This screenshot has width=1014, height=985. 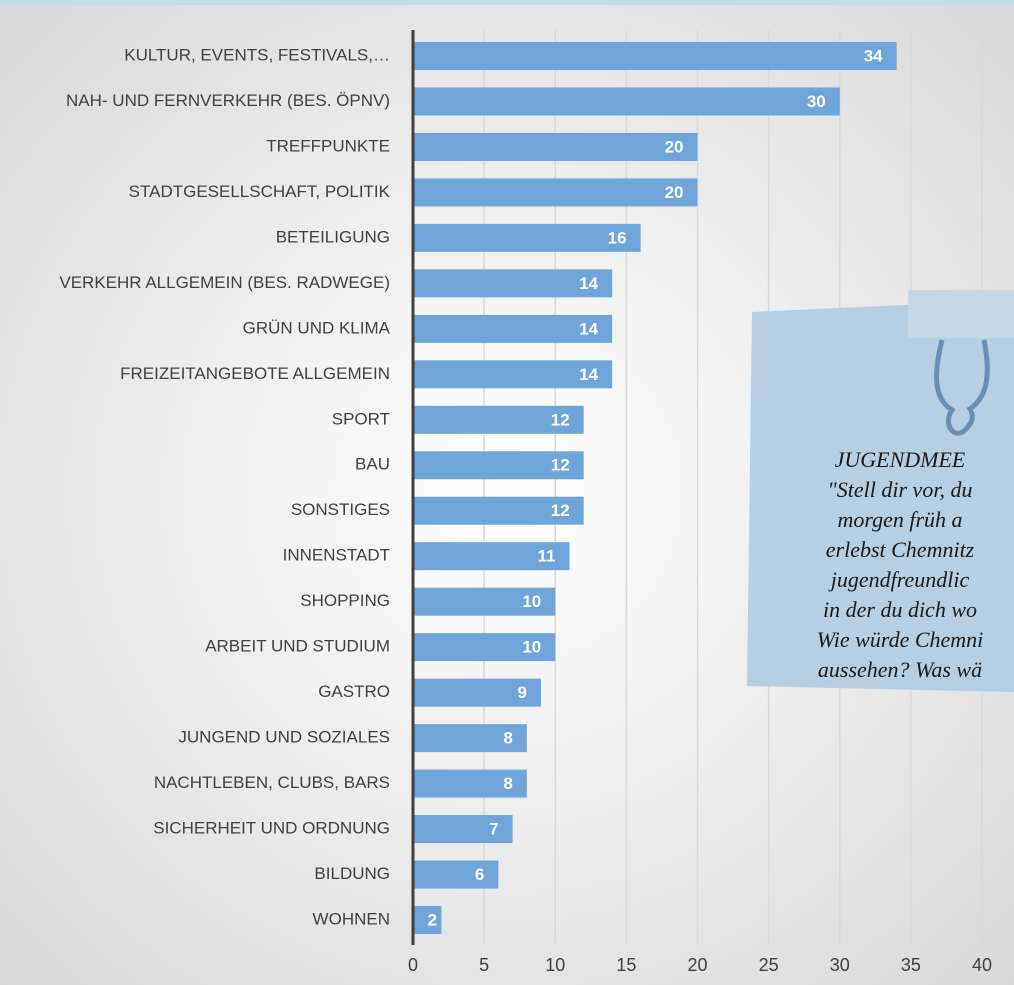 What do you see at coordinates (900, 609) in the screenshot?
I see `note-line: in der du dich wo` at bounding box center [900, 609].